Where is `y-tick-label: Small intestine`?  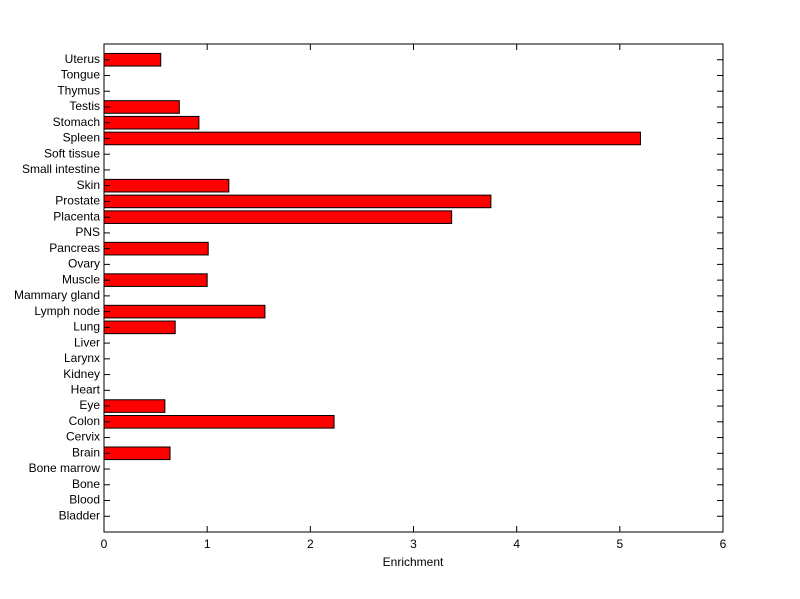 y-tick-label: Small intestine is located at coordinates (61, 169).